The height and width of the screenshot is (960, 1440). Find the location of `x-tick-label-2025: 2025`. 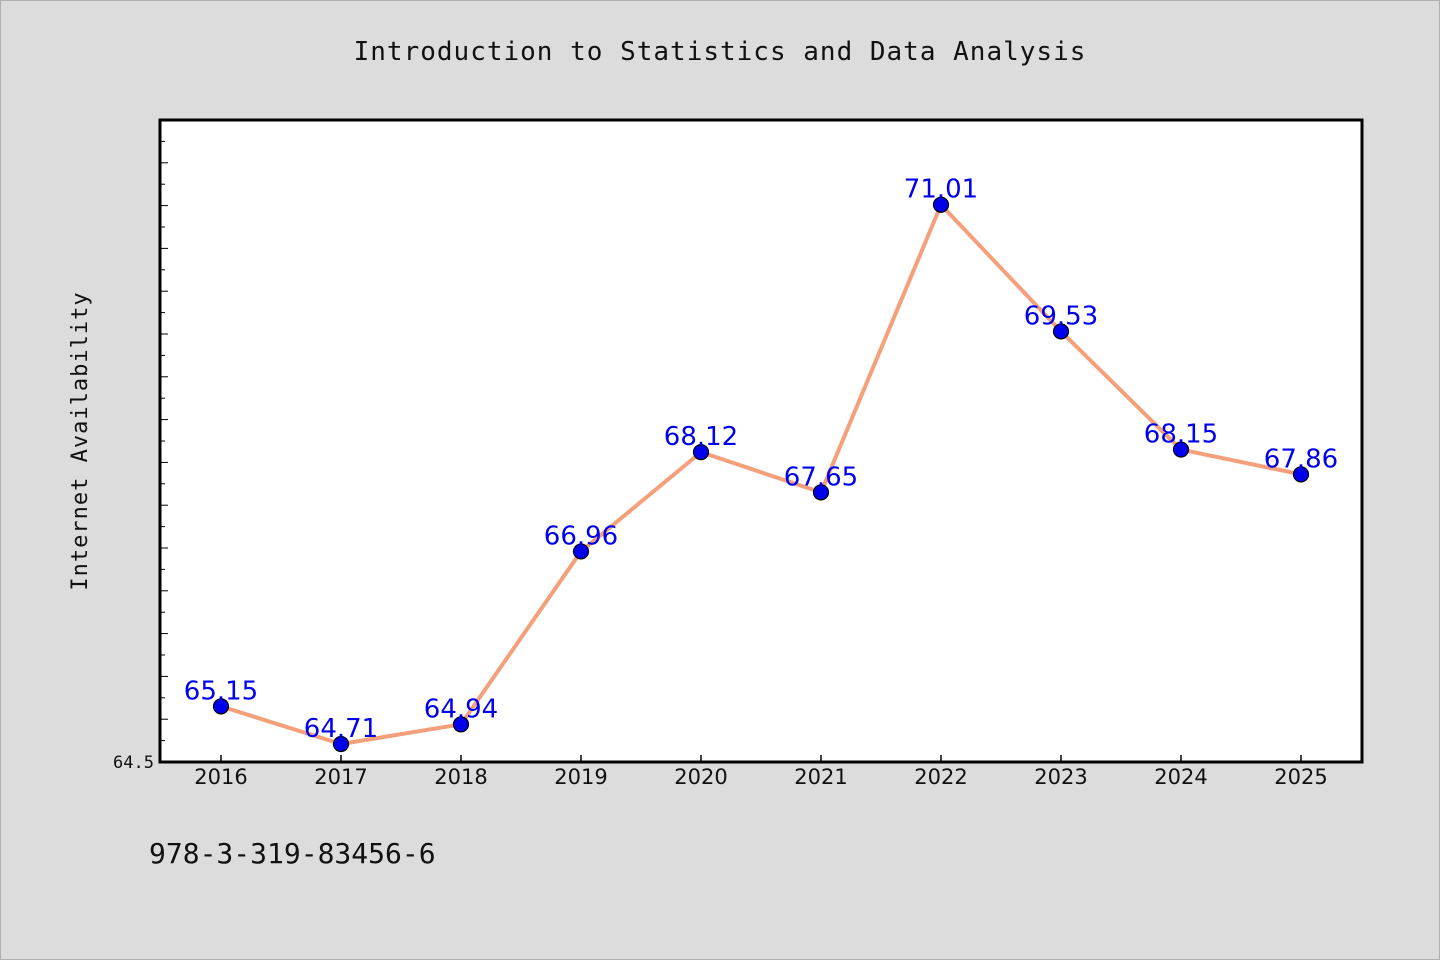

x-tick-label-2025: 2025 is located at coordinates (1300, 777).